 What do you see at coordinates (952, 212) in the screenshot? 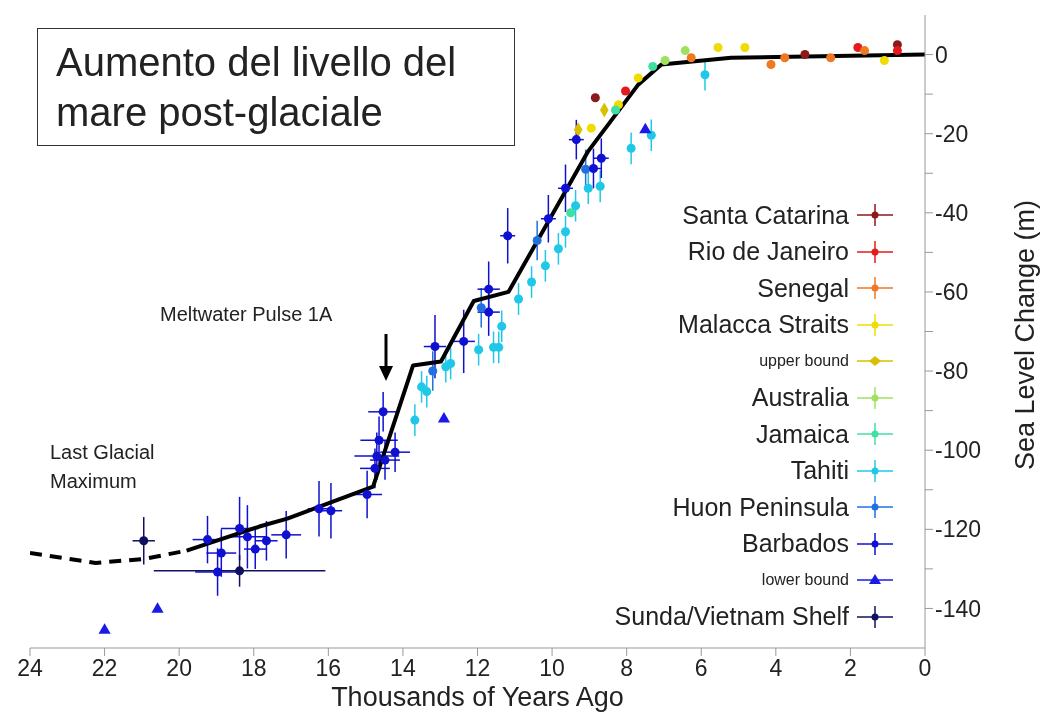
I see `y-tick-label: -40` at bounding box center [952, 212].